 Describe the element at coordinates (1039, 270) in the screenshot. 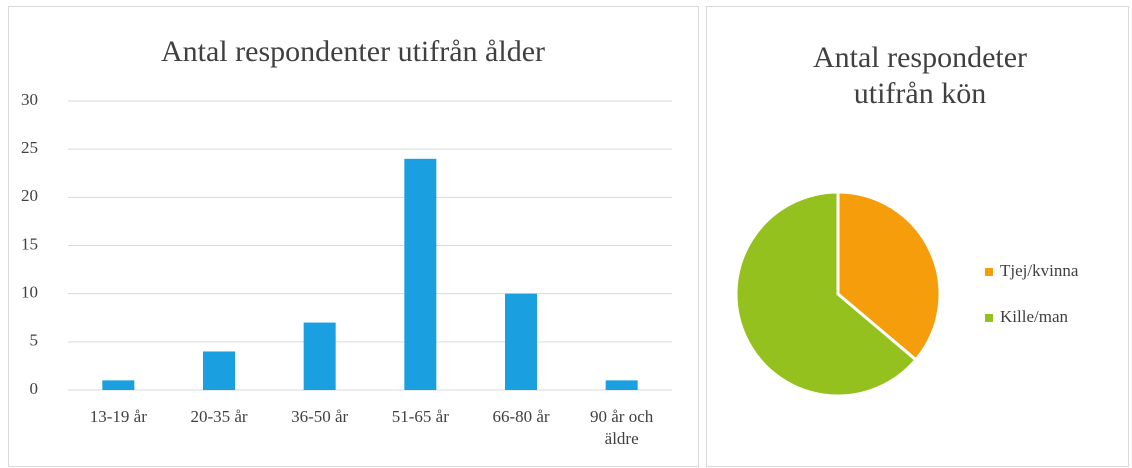

I see `legend-label: Tjej/kvinna` at that location.